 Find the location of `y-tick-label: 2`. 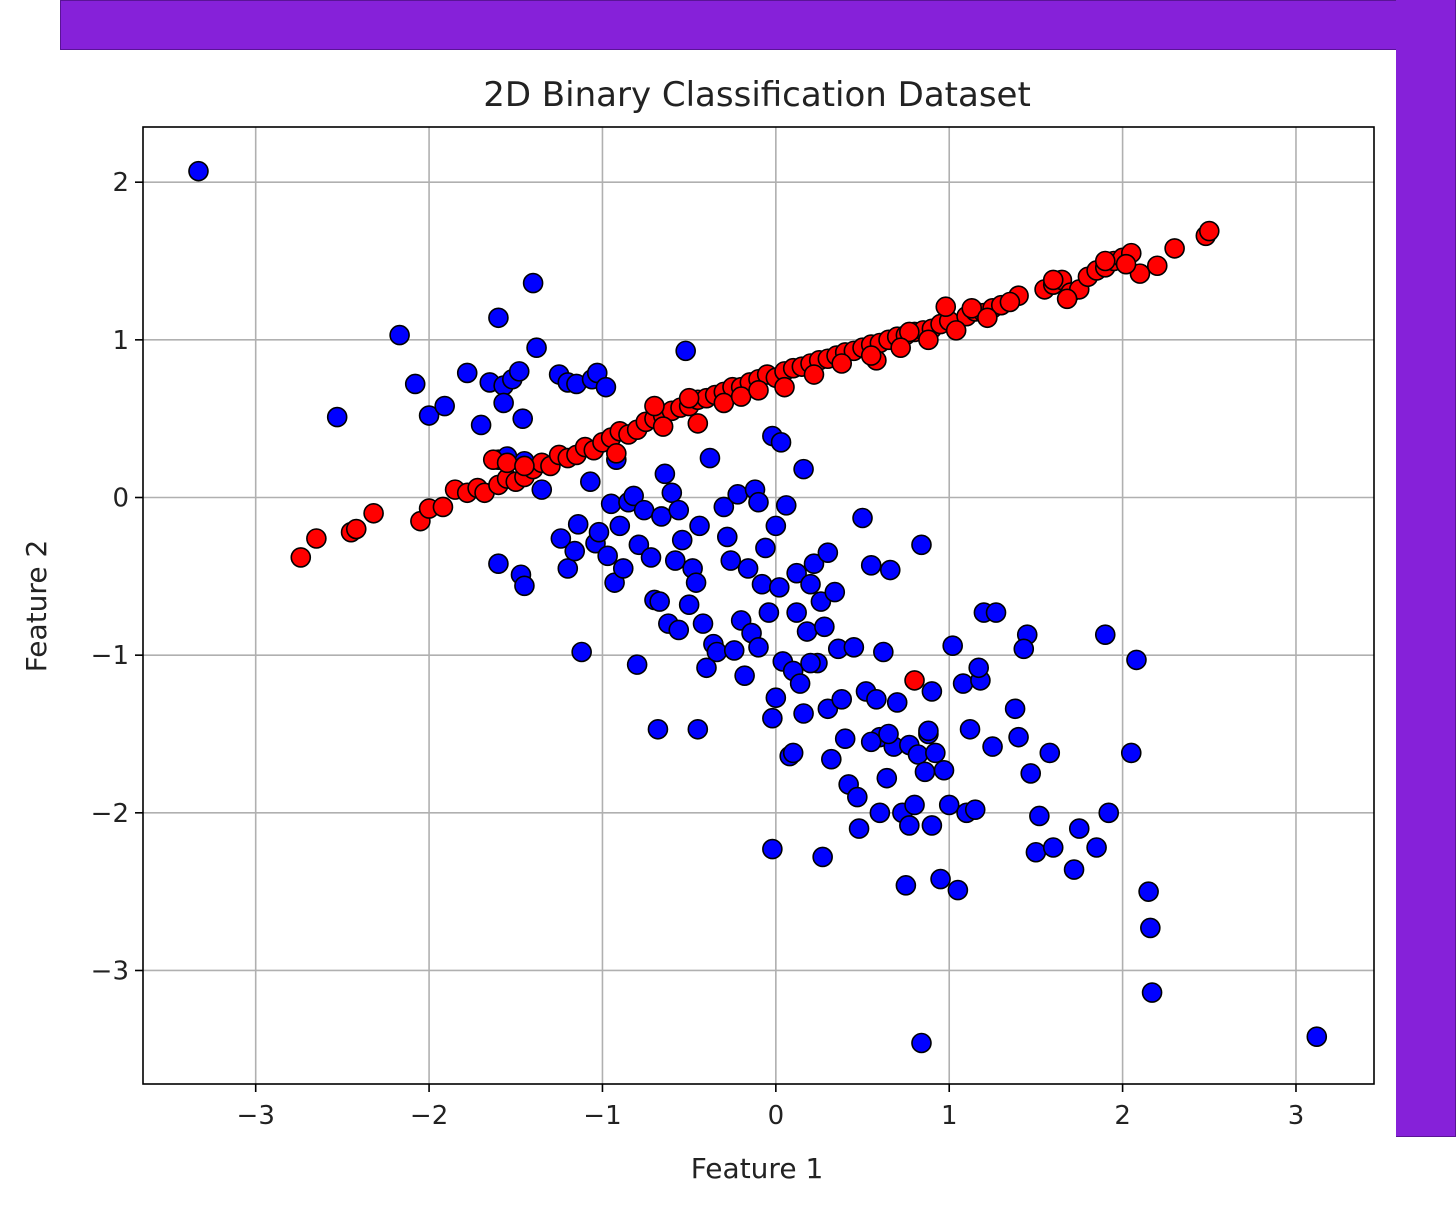

y-tick-label: 2 is located at coordinates (120, 183).